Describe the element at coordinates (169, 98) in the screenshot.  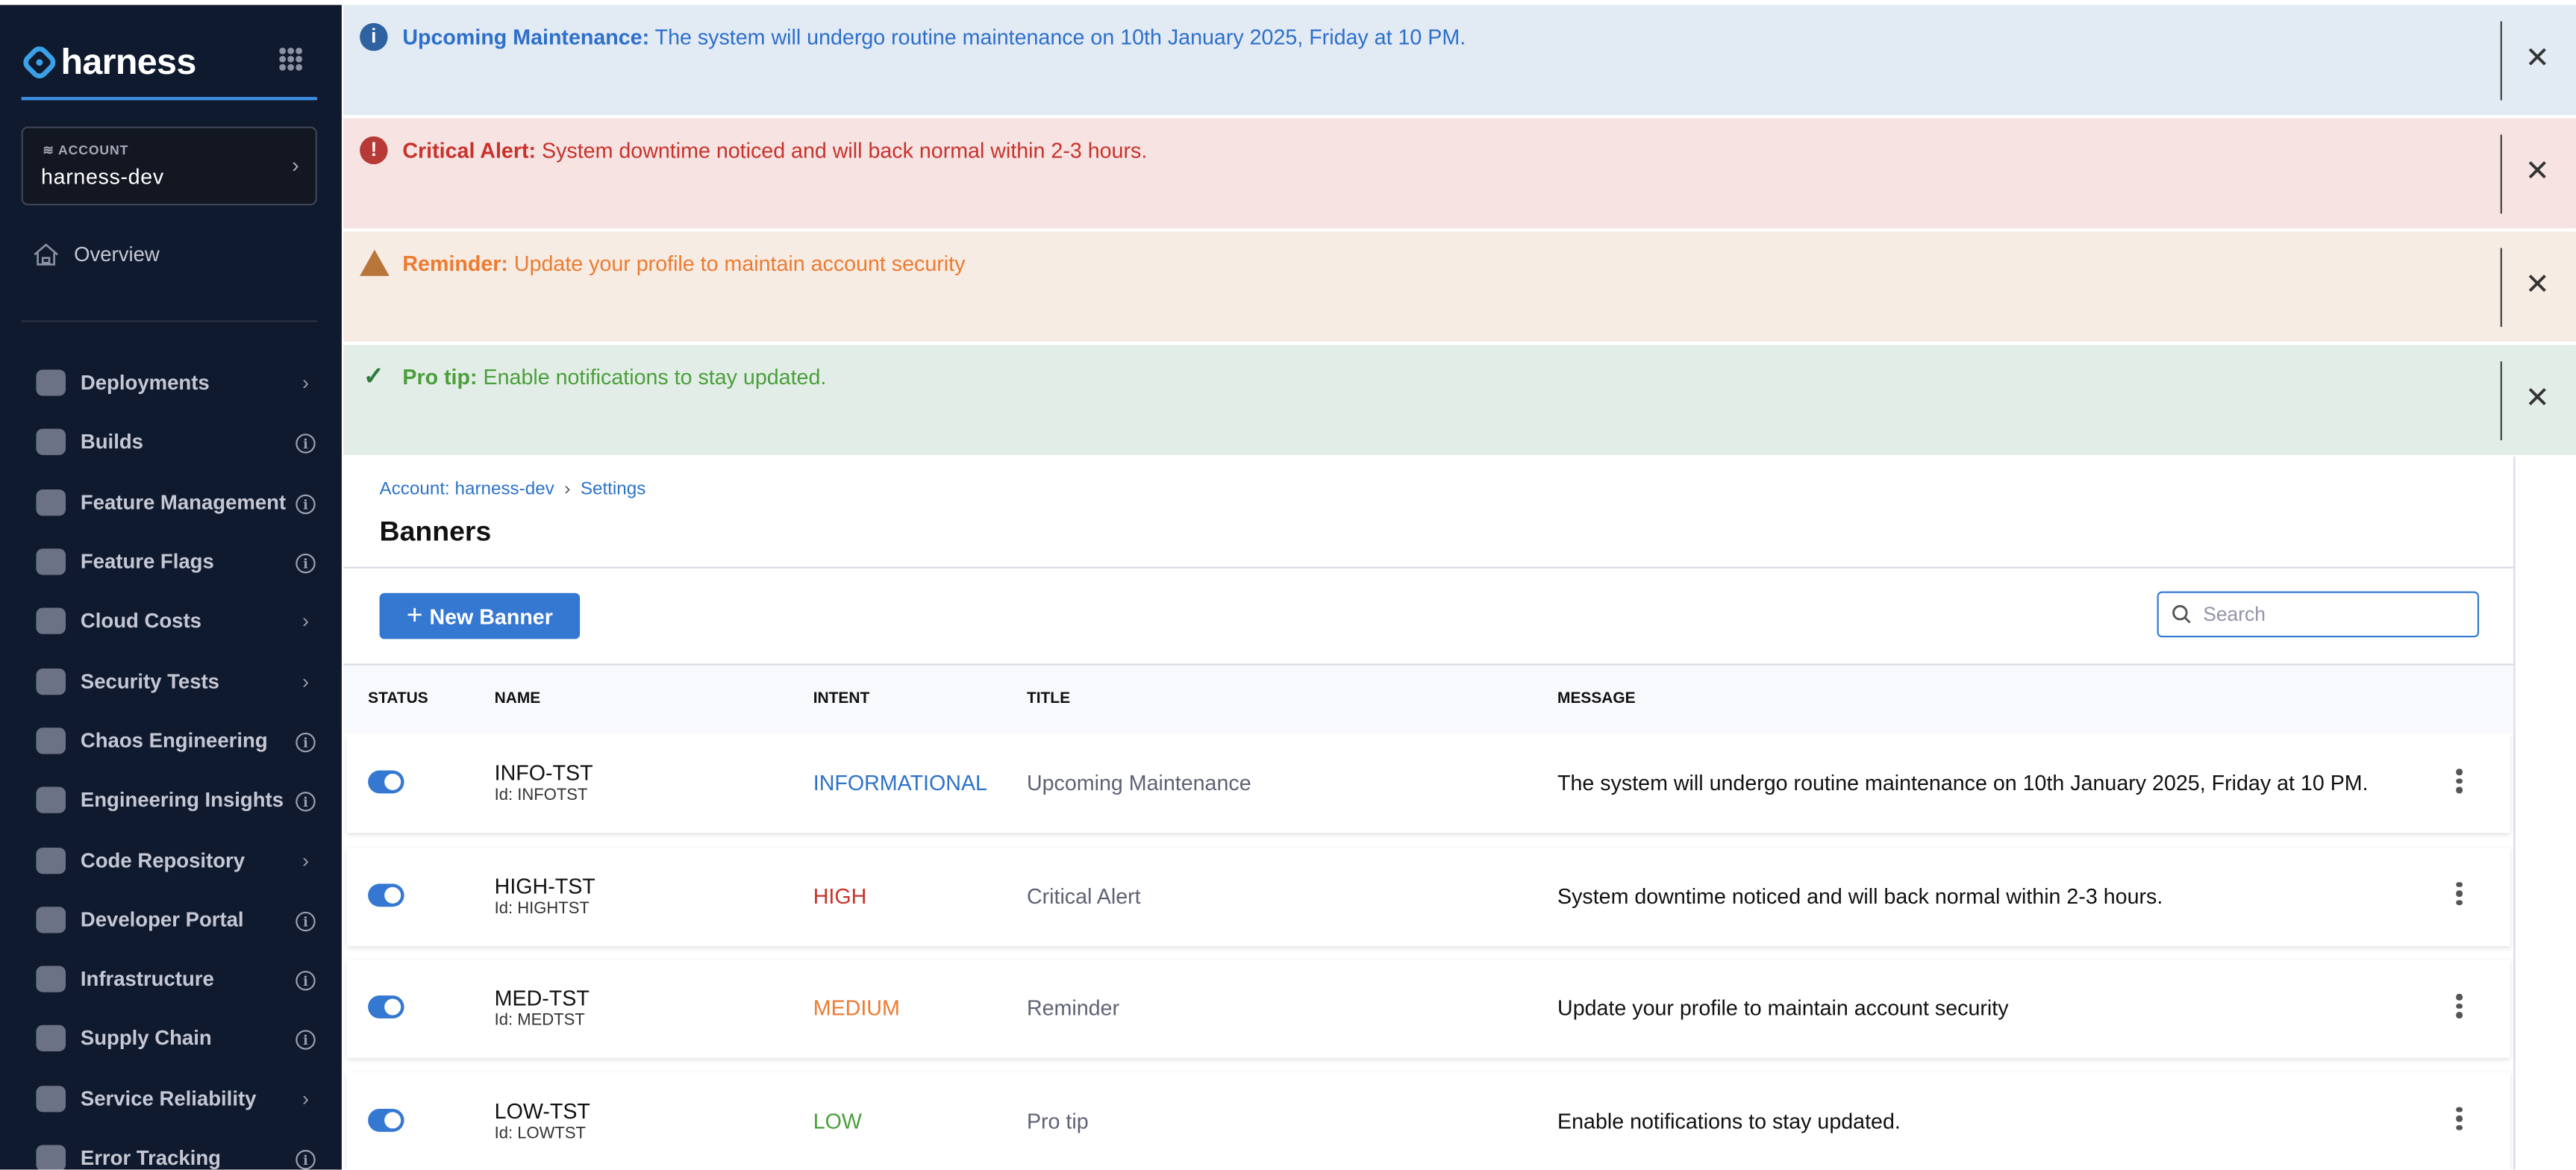
I see `logo-underline` at that location.